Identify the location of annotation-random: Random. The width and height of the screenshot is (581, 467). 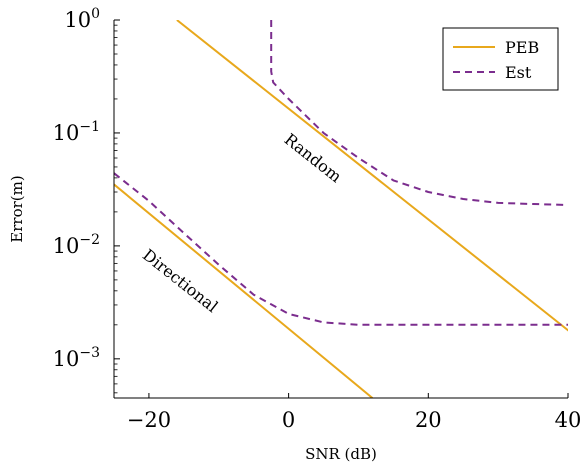
(313, 158).